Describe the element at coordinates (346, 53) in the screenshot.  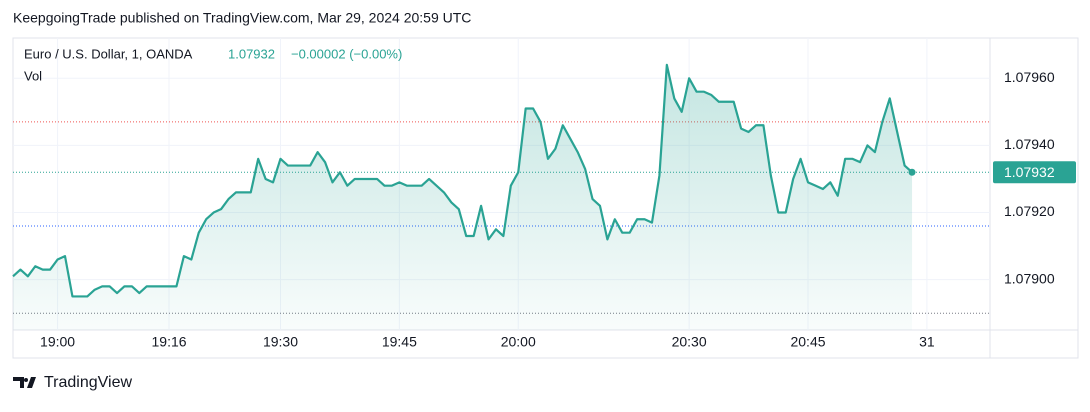
I see `legend-change: −0.00002 (−0.00%)` at that location.